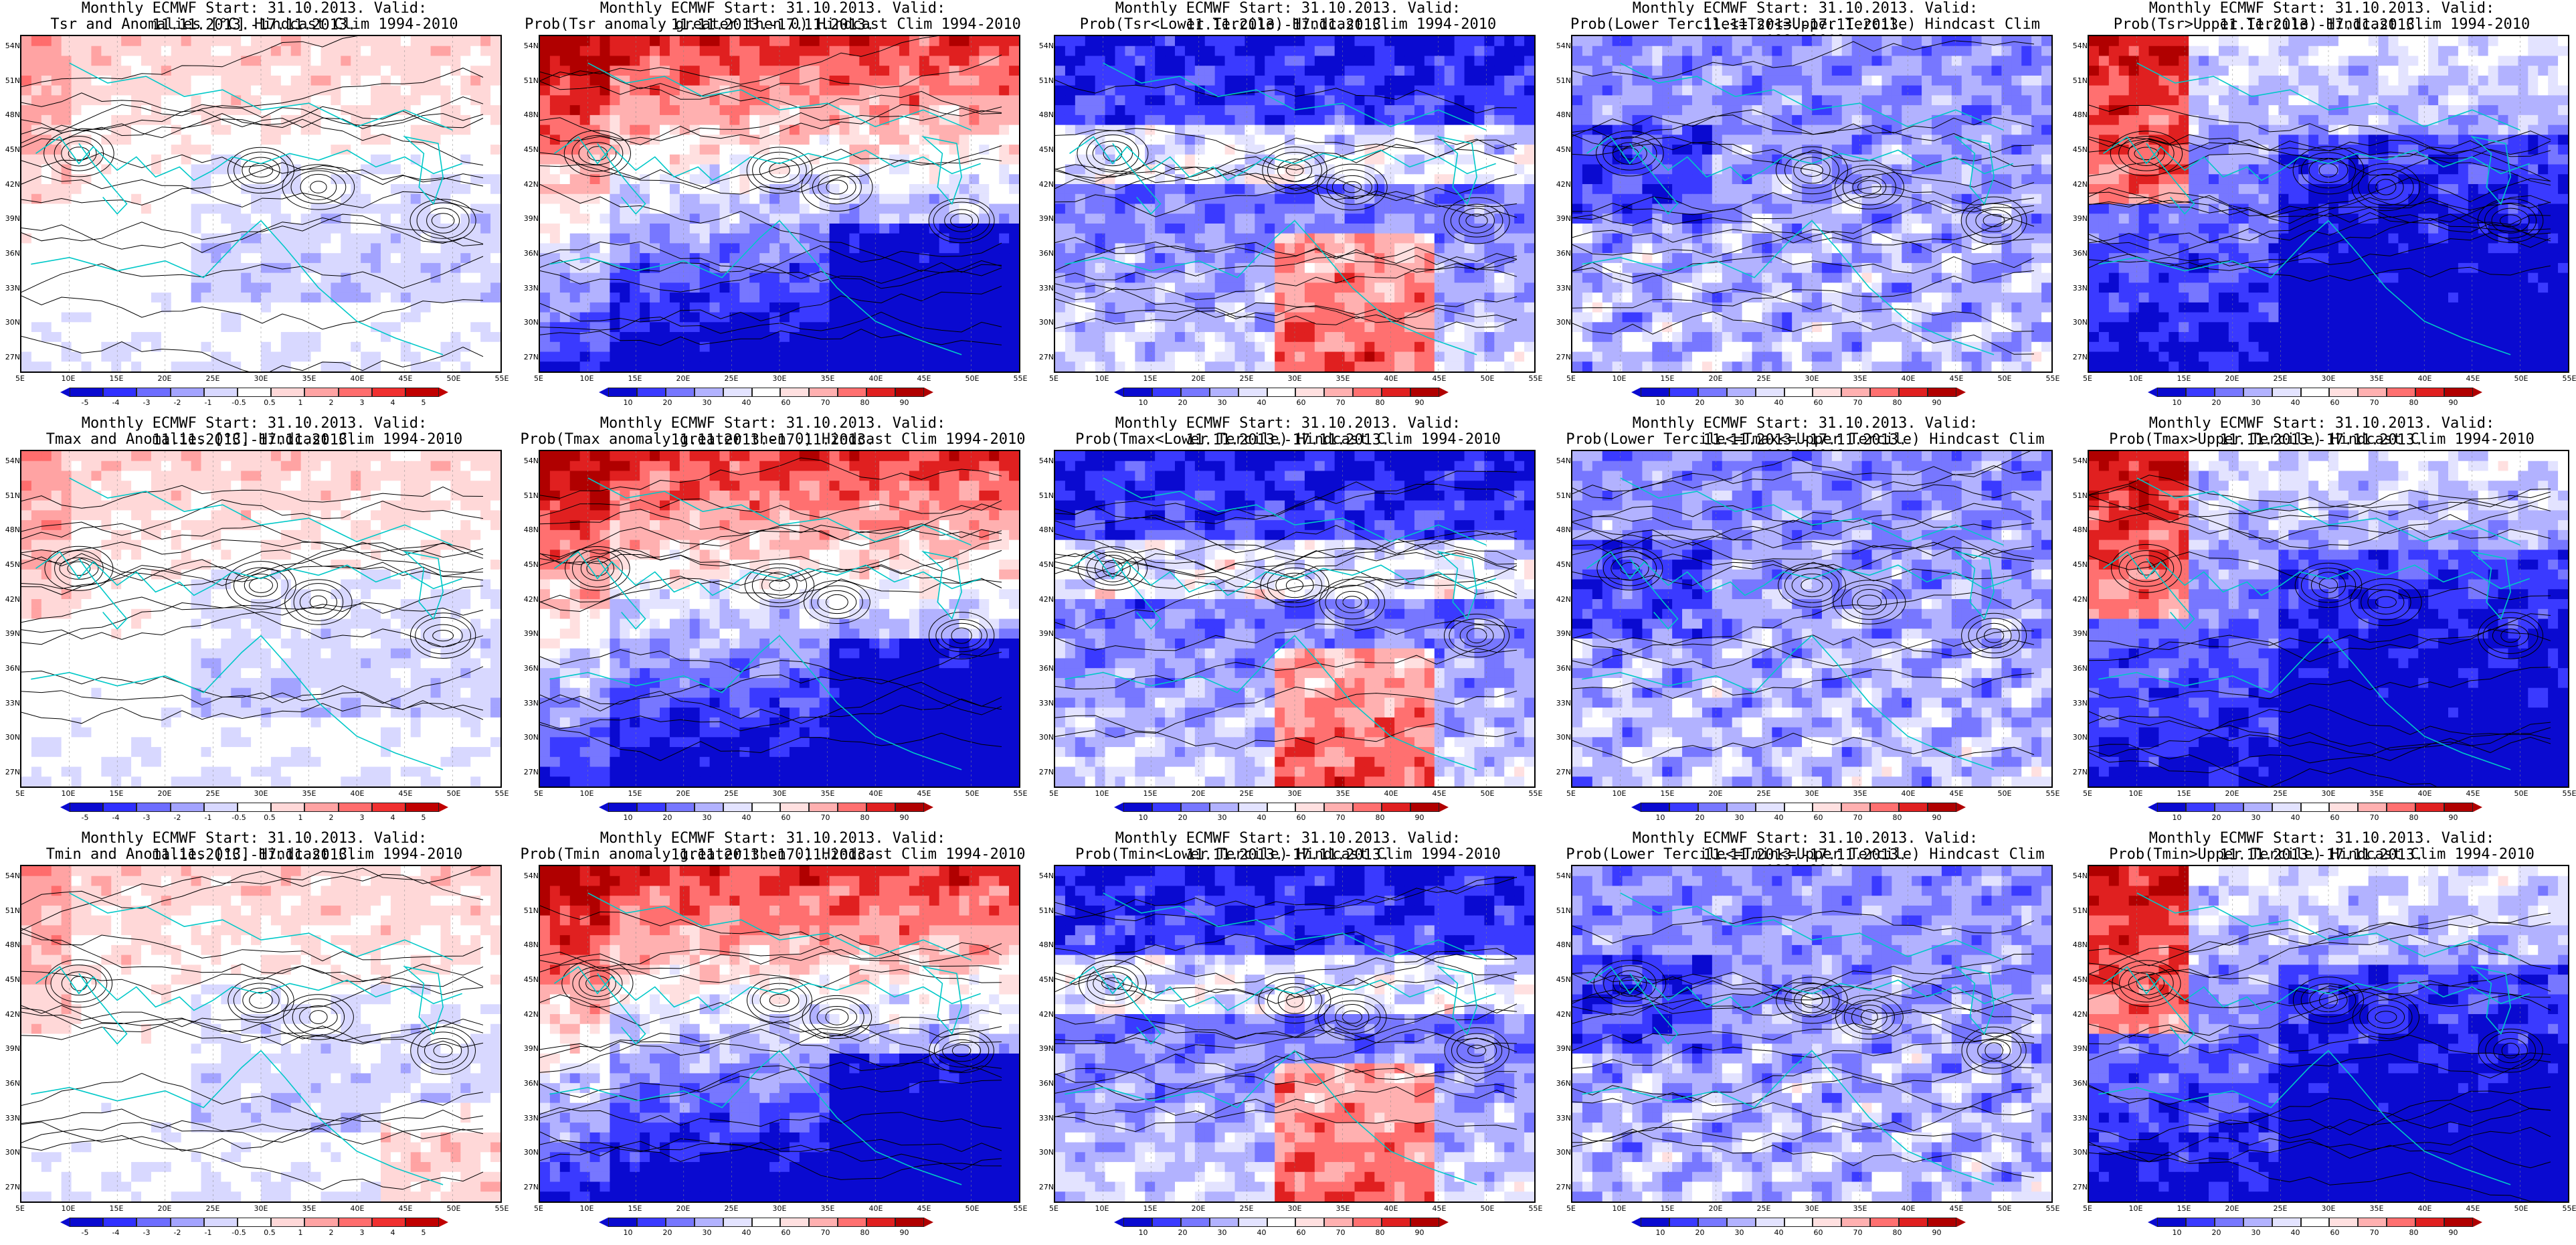 The width and height of the screenshot is (2576, 1245). I want to click on latitude-label: 39N, so click(529, 1048).